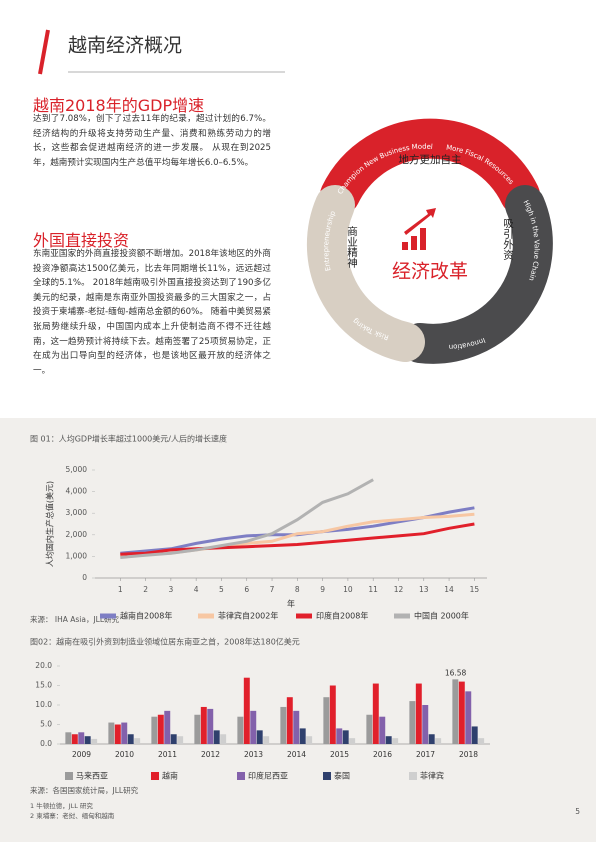 The height and width of the screenshot is (842, 596). Describe the element at coordinates (46, 743) in the screenshot. I see `y-tick-label: 0.0` at that location.